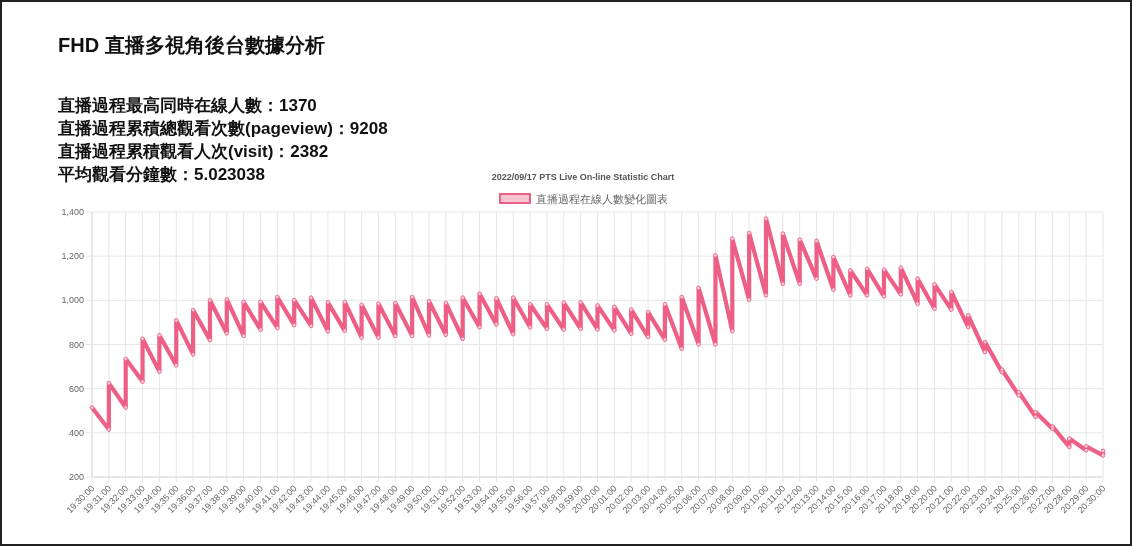 The height and width of the screenshot is (546, 1132). What do you see at coordinates (76, 477) in the screenshot?
I see `y-tick-label: 200` at bounding box center [76, 477].